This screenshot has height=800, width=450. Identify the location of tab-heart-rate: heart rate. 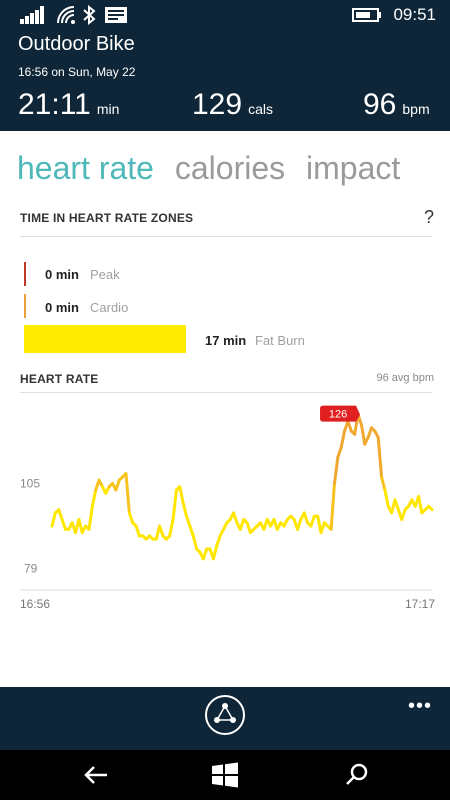
(85, 168).